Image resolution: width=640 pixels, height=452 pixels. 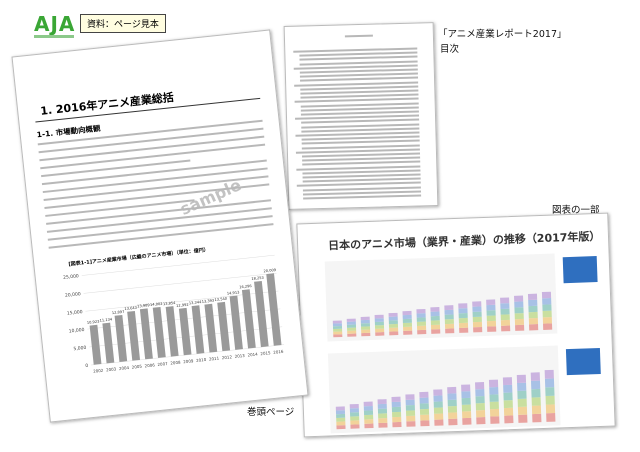 What do you see at coordinates (71, 277) in the screenshot?
I see `y-tick-label: 25,000` at bounding box center [71, 277].